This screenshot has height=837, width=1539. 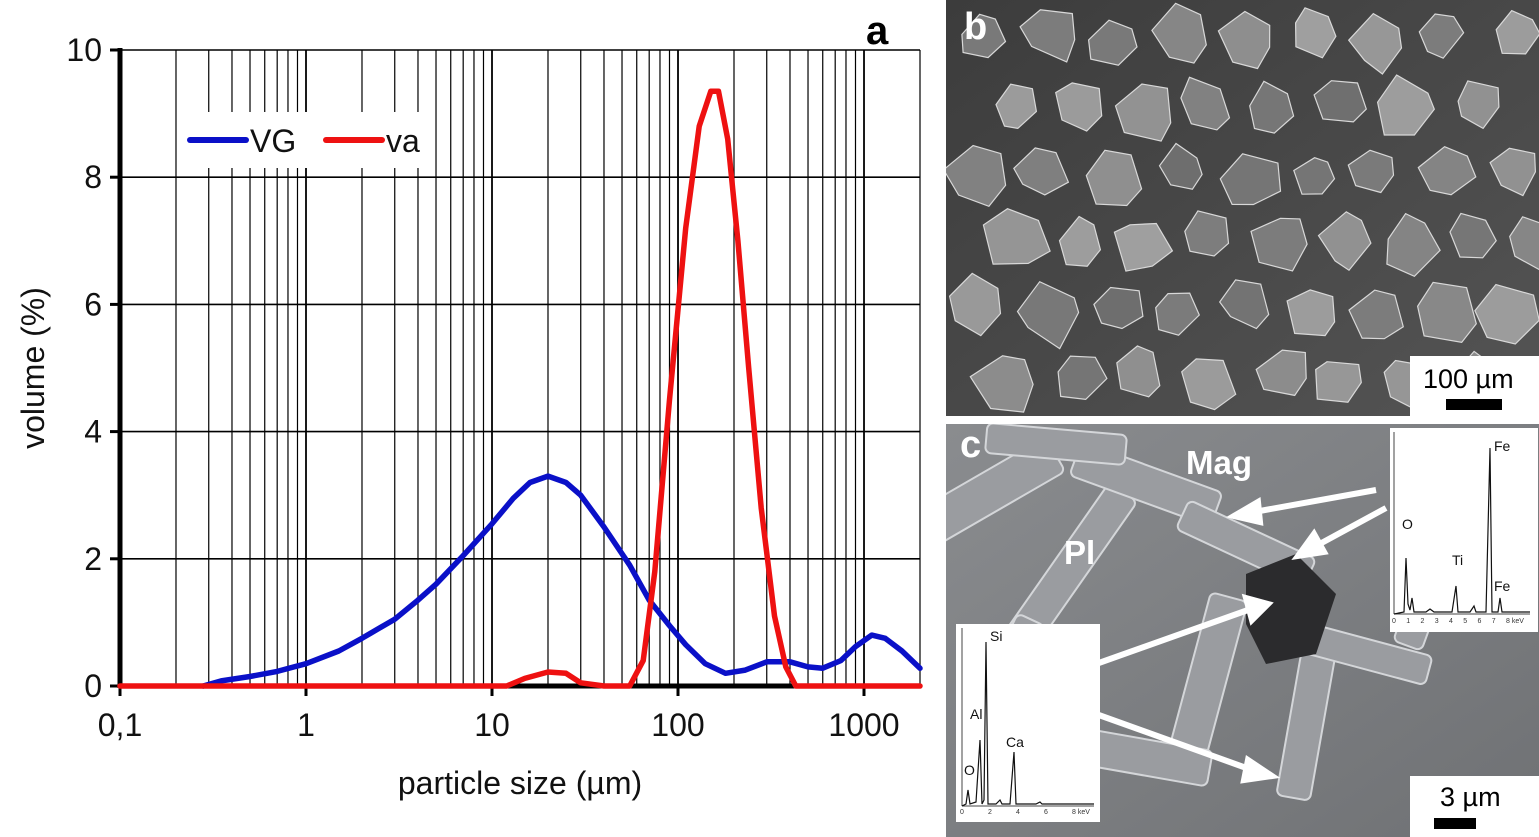 I want to click on annotation-arrows, so click(x=1241, y=635).